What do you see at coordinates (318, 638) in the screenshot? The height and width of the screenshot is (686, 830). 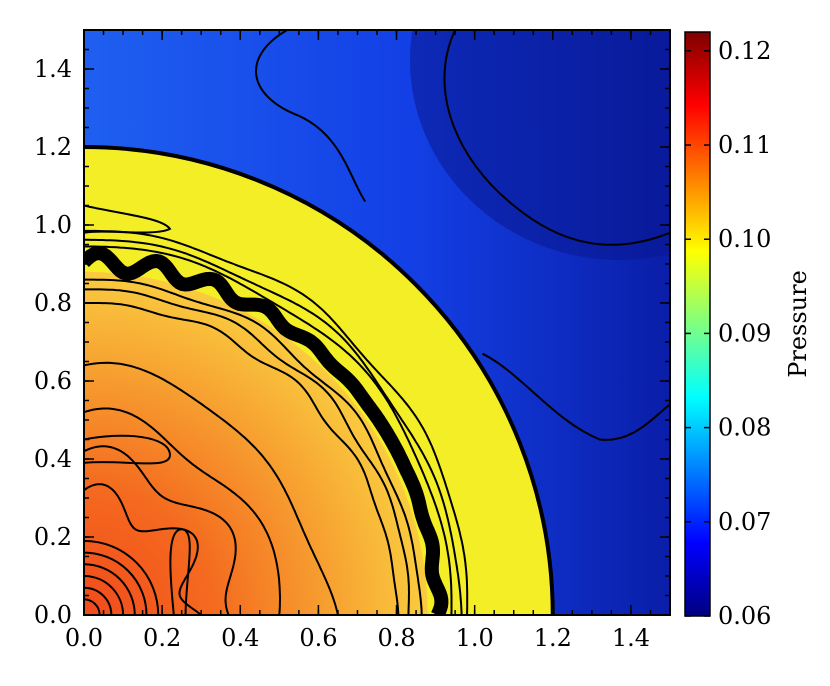 I see `x-tick-label: 0.6` at bounding box center [318, 638].